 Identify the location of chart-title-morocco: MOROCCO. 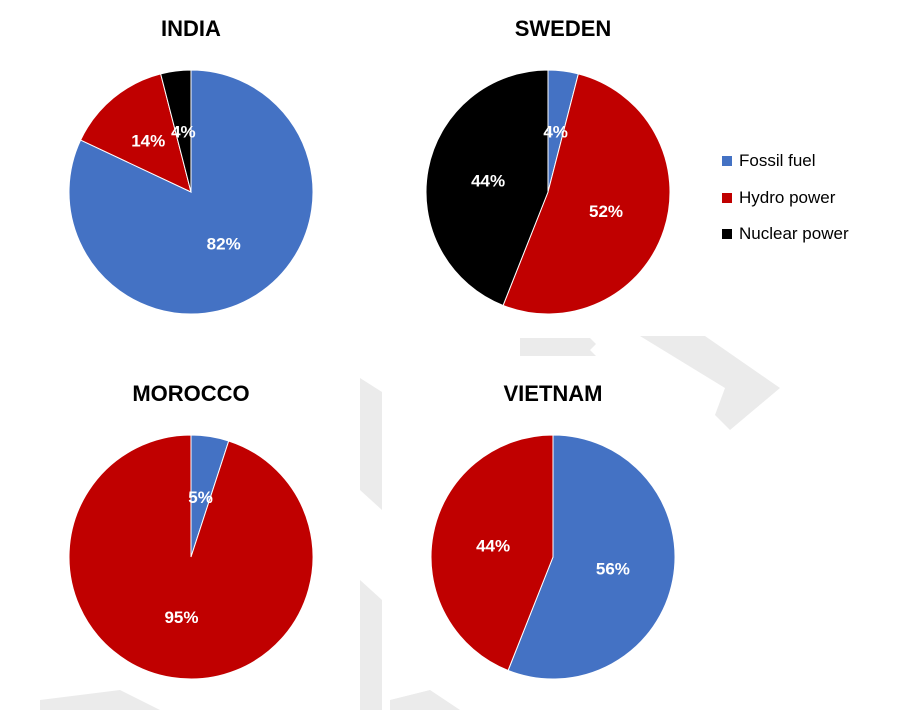
(191, 393).